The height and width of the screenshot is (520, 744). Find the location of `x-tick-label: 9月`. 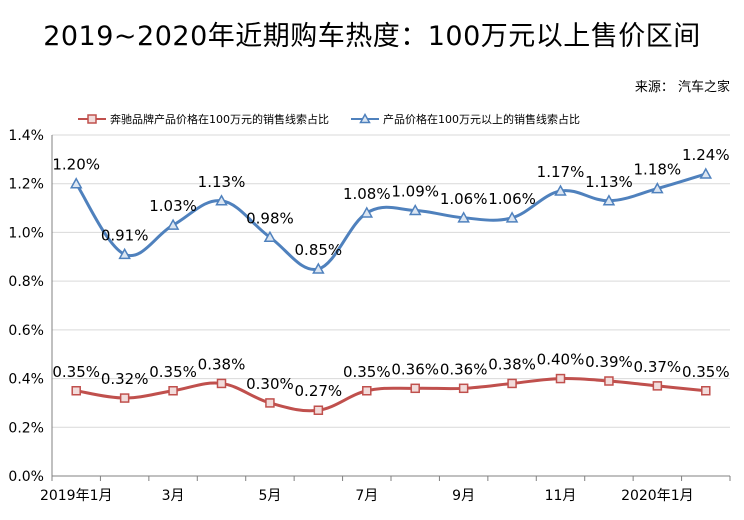

x-tick-label: 9月 is located at coordinates (463, 496).